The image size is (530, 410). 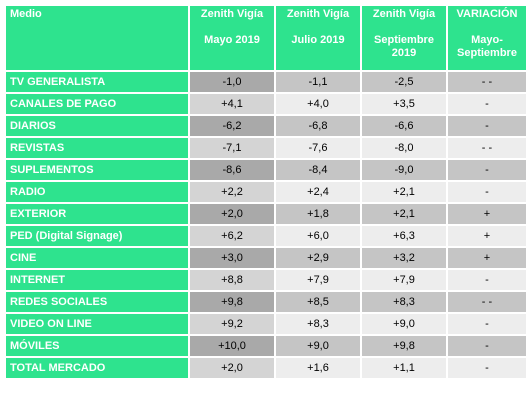 I want to click on row-medio: TV GENERALISTA, so click(x=97, y=82).